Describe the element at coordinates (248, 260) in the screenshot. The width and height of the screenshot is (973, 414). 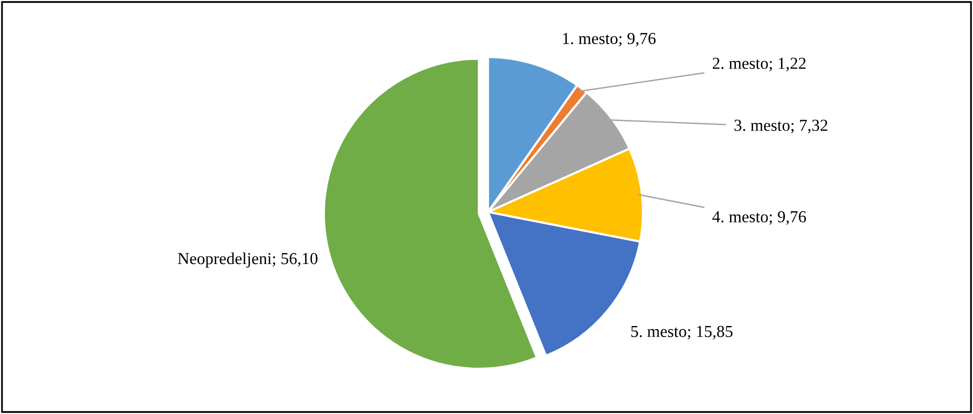
I see `slice-label: Neopredeljeni; 56,10` at that location.